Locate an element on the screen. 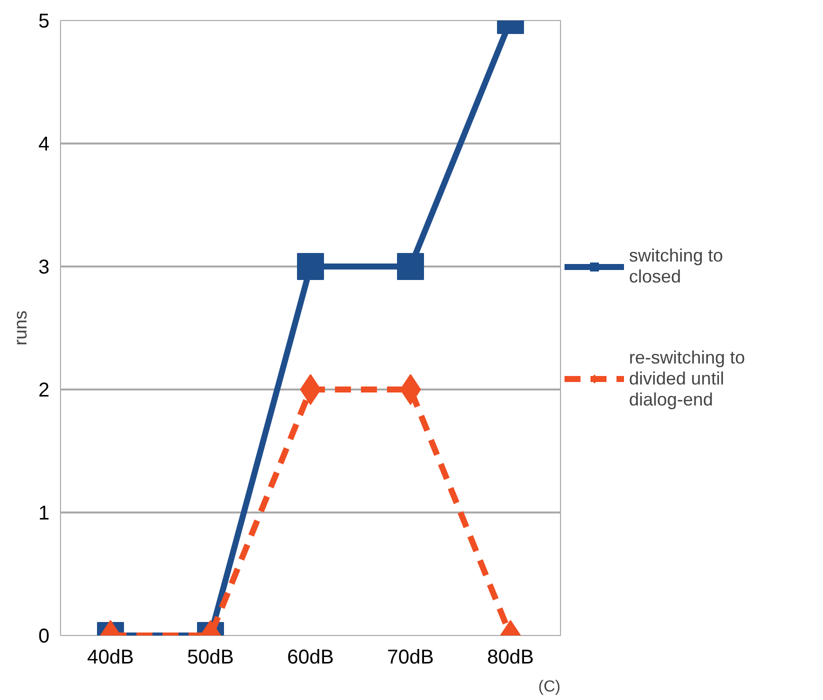  x-tick-label: 80dB is located at coordinates (510, 657).